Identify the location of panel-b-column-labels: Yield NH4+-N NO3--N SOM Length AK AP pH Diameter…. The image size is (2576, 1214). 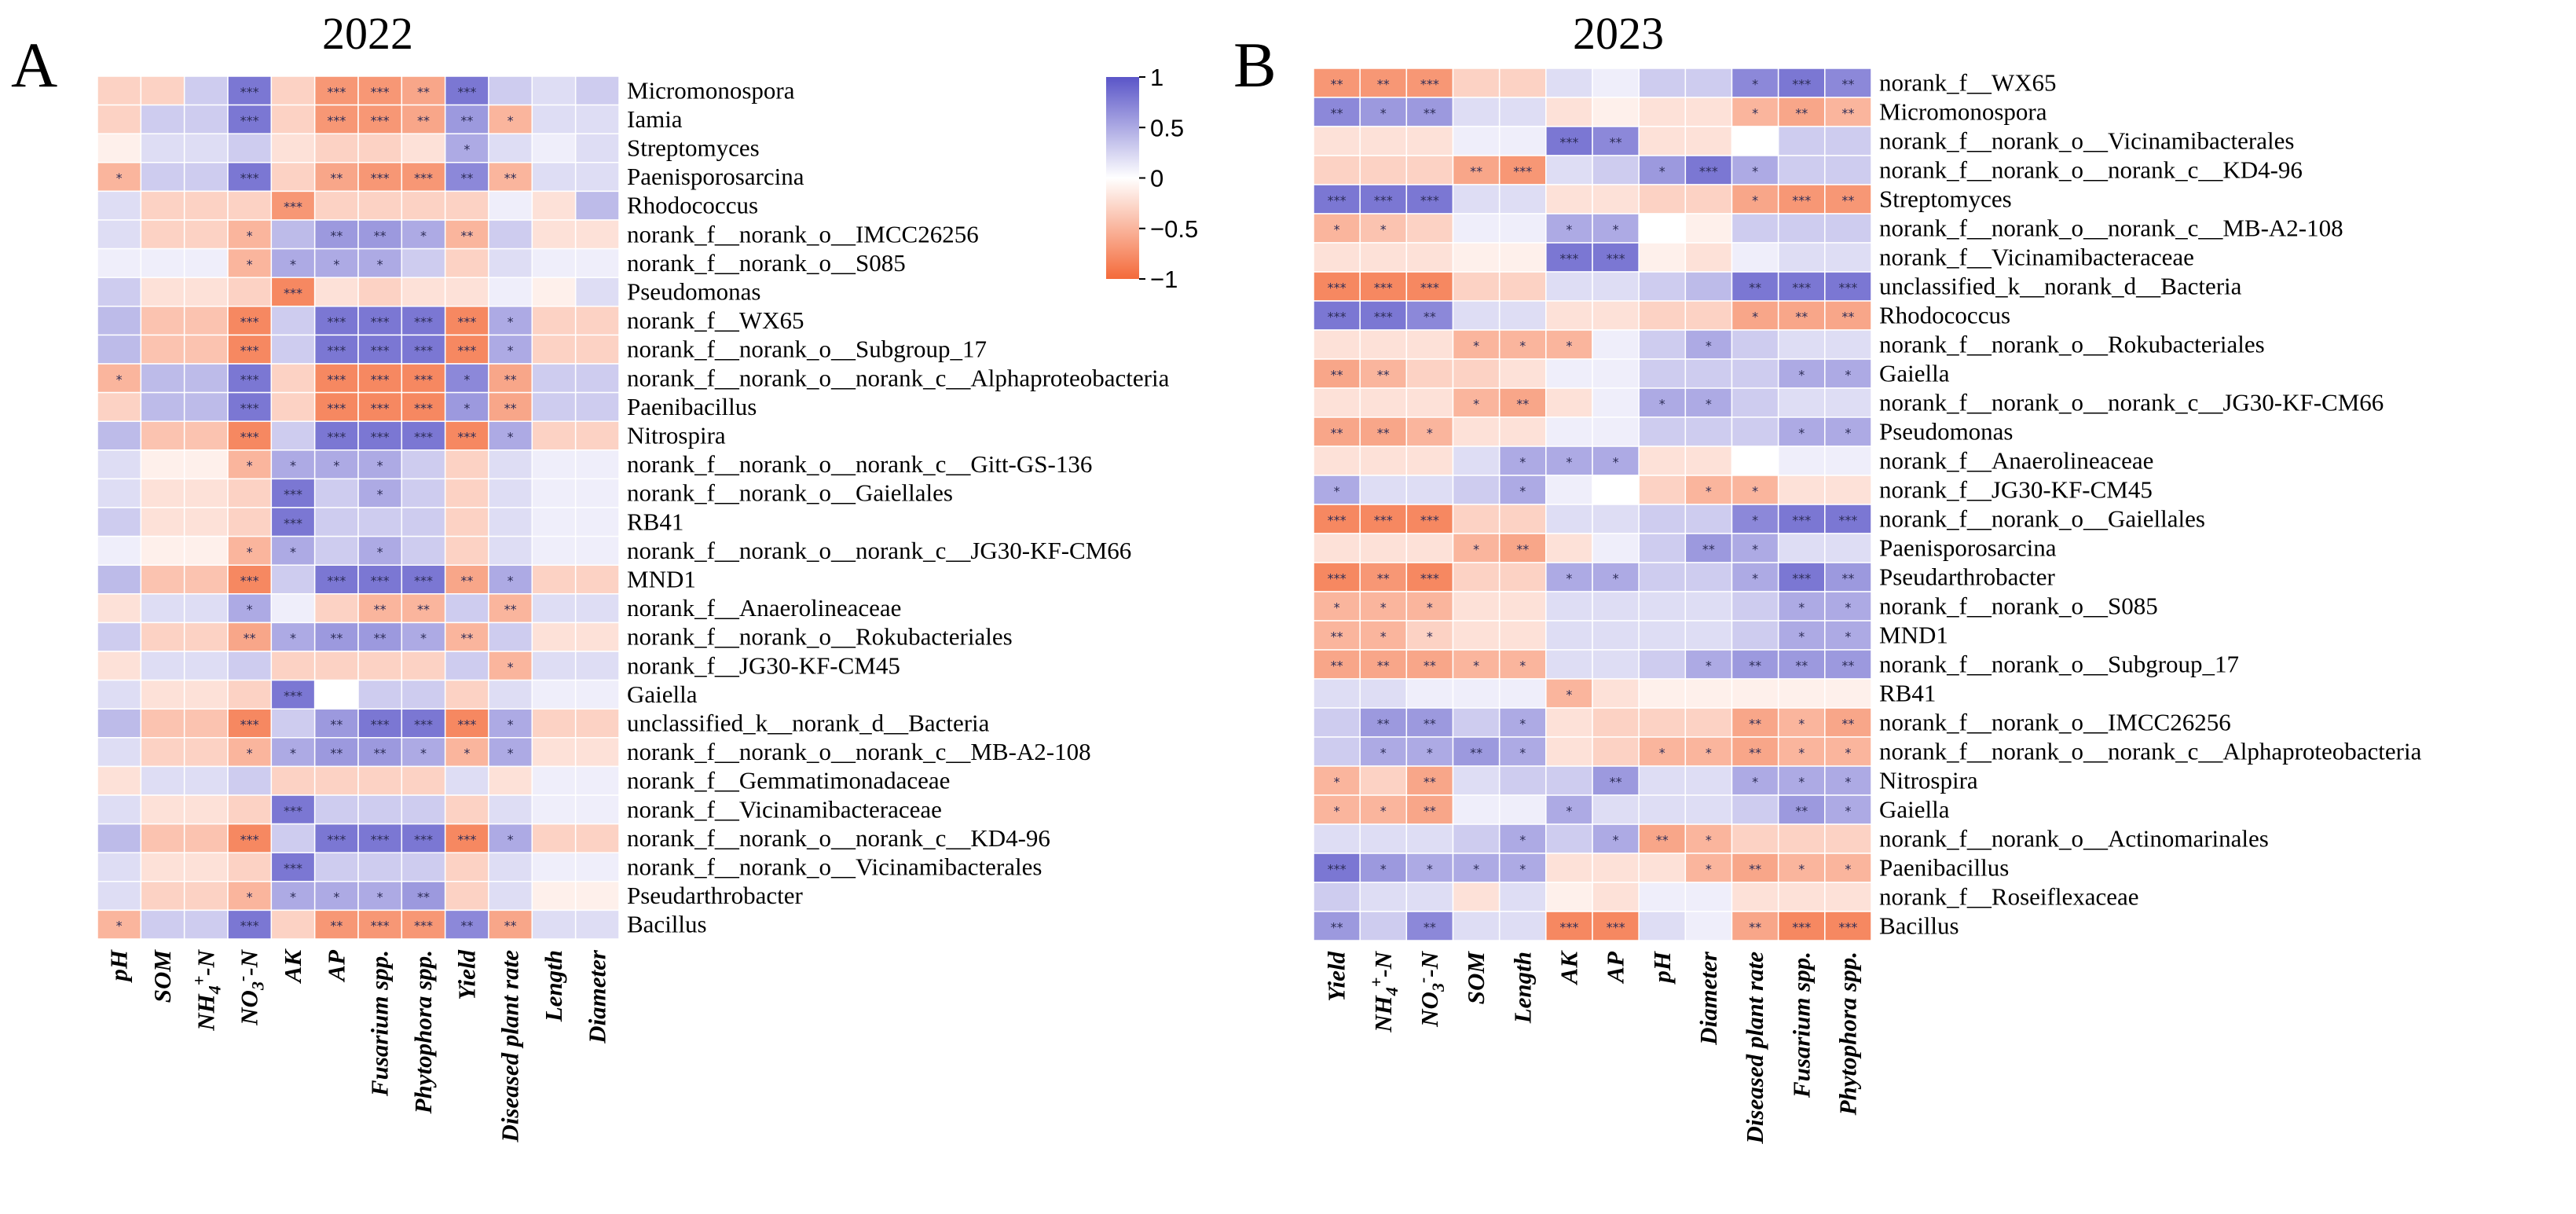
(1592, 1047).